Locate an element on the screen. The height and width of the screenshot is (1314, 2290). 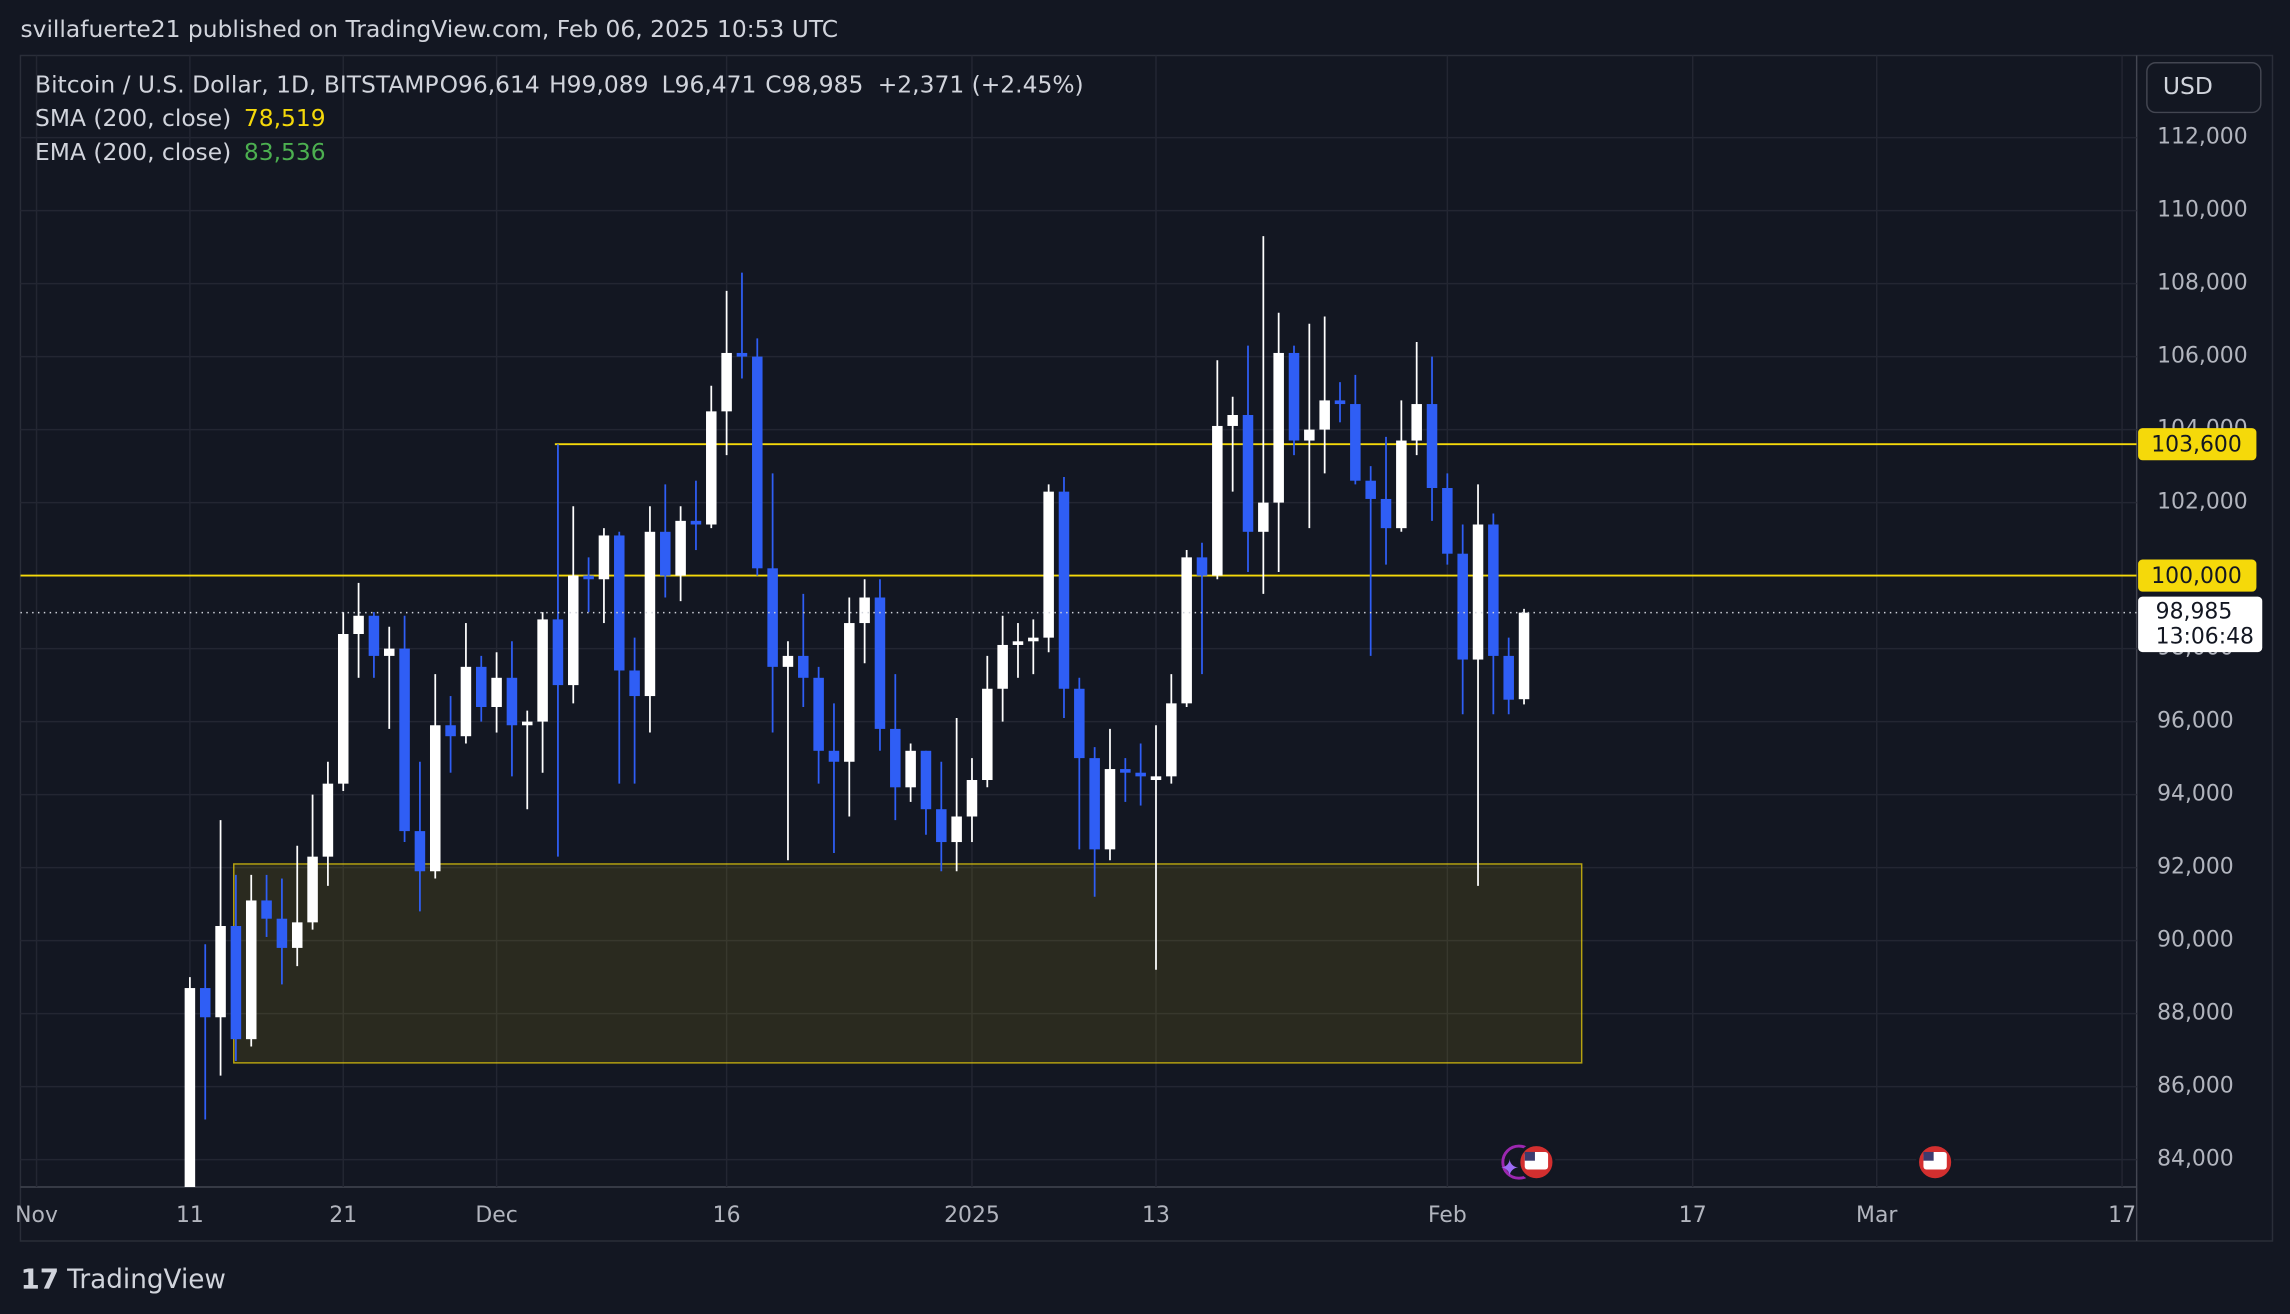
y-tick-label: 94,000 is located at coordinates (2195, 794).